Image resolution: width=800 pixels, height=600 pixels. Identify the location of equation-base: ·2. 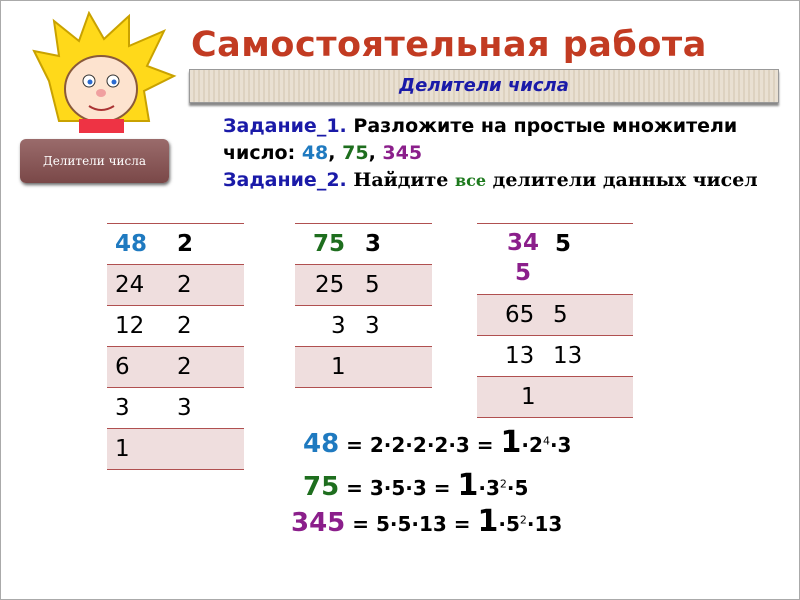
(532, 445).